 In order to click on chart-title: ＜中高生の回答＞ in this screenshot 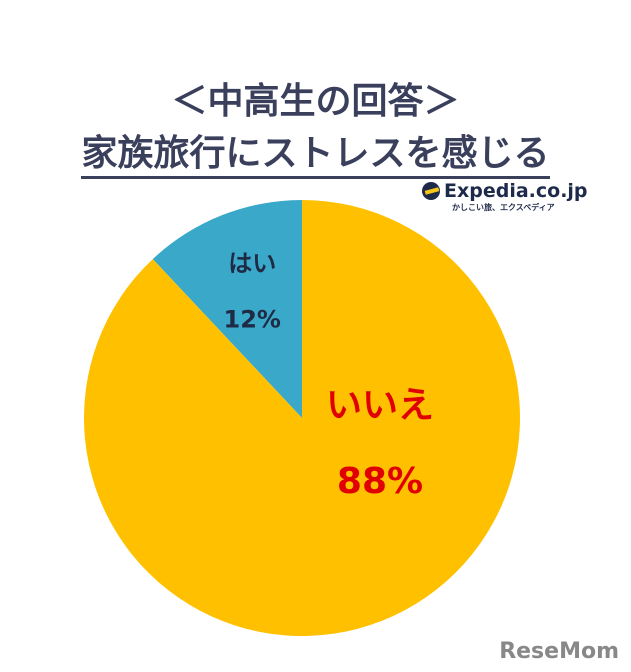, I will do `click(315, 101)`.